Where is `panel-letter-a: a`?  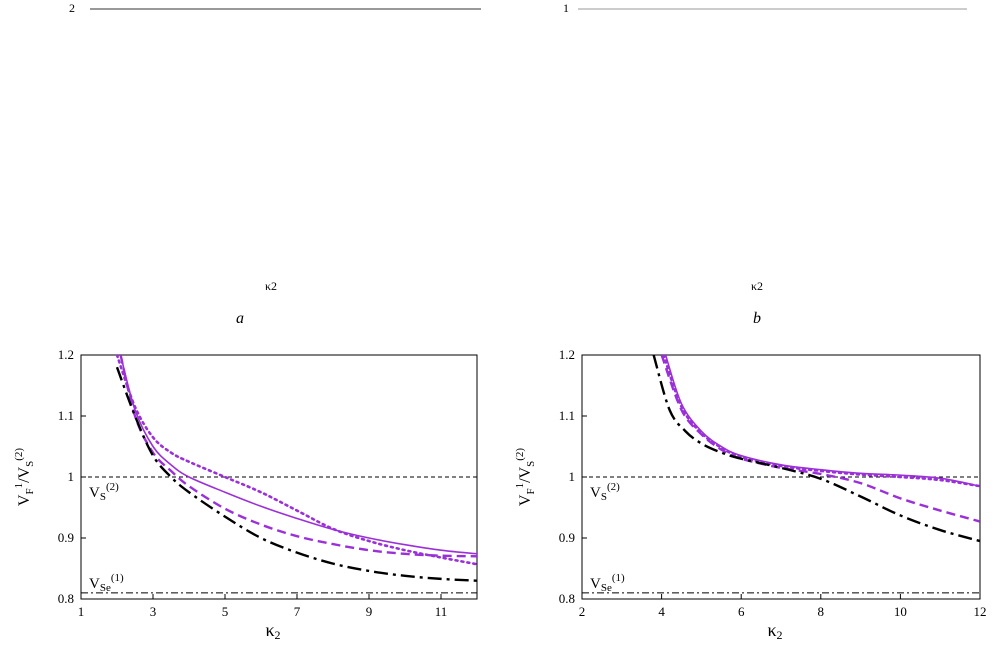
panel-letter-a: a is located at coordinates (240, 318).